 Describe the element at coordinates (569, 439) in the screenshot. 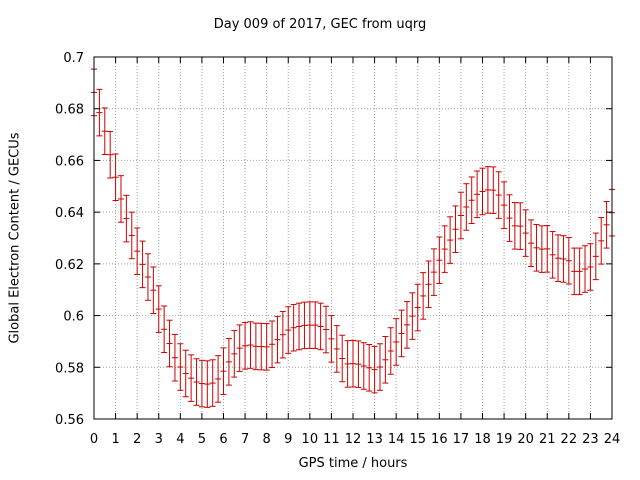

I see `x-tick-label: 22` at that location.